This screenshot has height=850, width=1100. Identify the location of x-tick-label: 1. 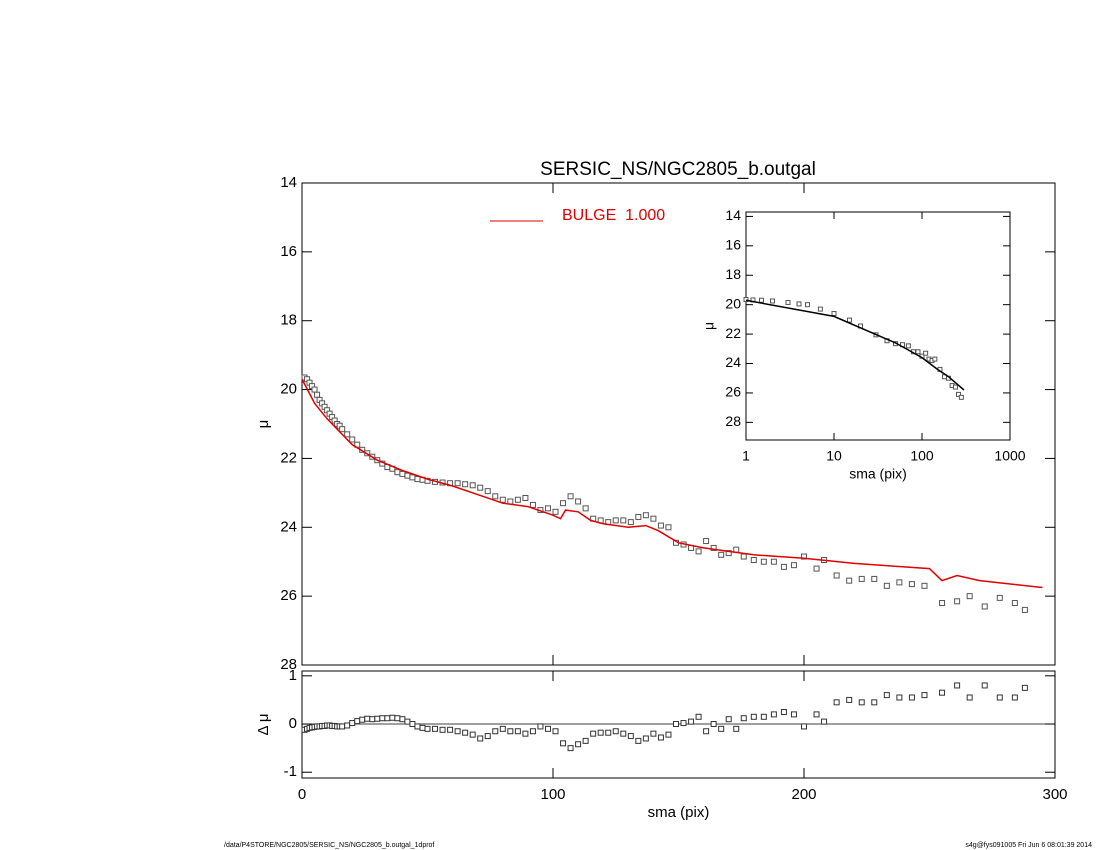
(746, 456).